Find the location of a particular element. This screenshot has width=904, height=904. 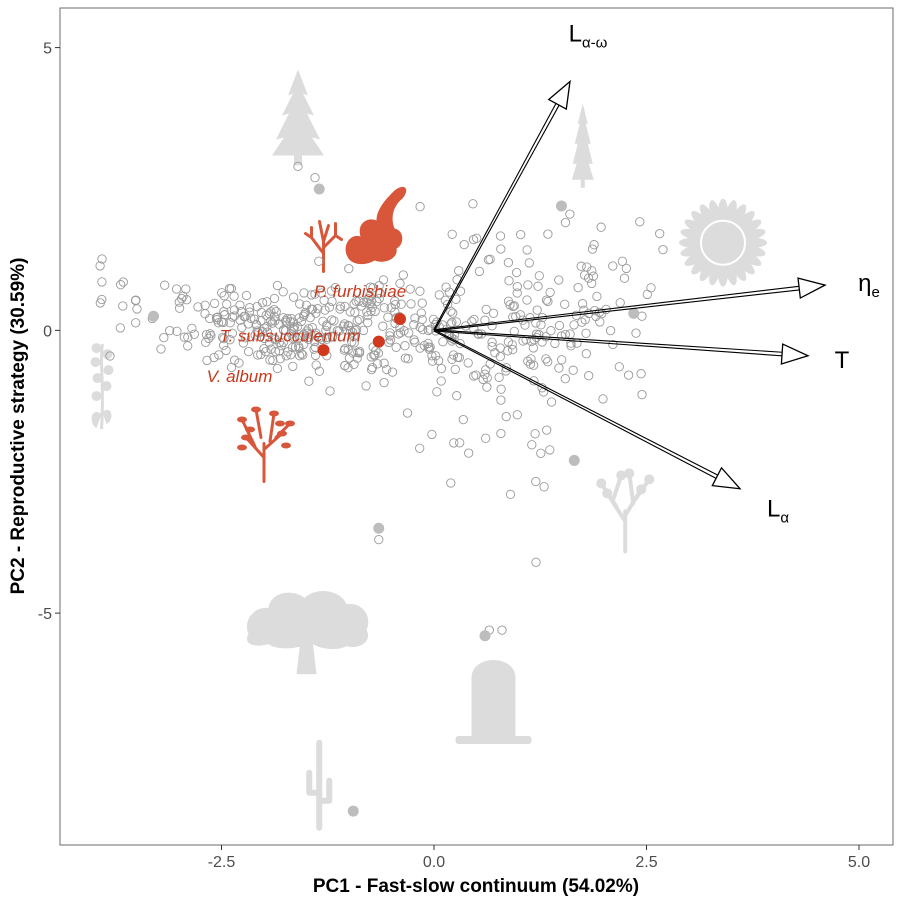

bushy-shrub-silhouette is located at coordinates (625, 511).